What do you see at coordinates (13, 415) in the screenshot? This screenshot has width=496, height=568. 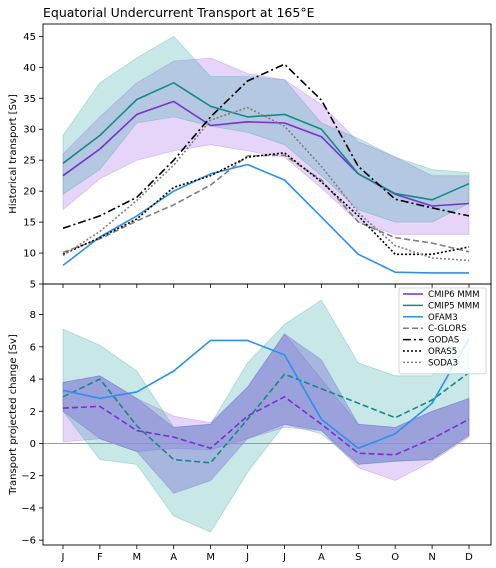 I see `y-axis-label: Transport projected change [Sv]` at bounding box center [13, 415].